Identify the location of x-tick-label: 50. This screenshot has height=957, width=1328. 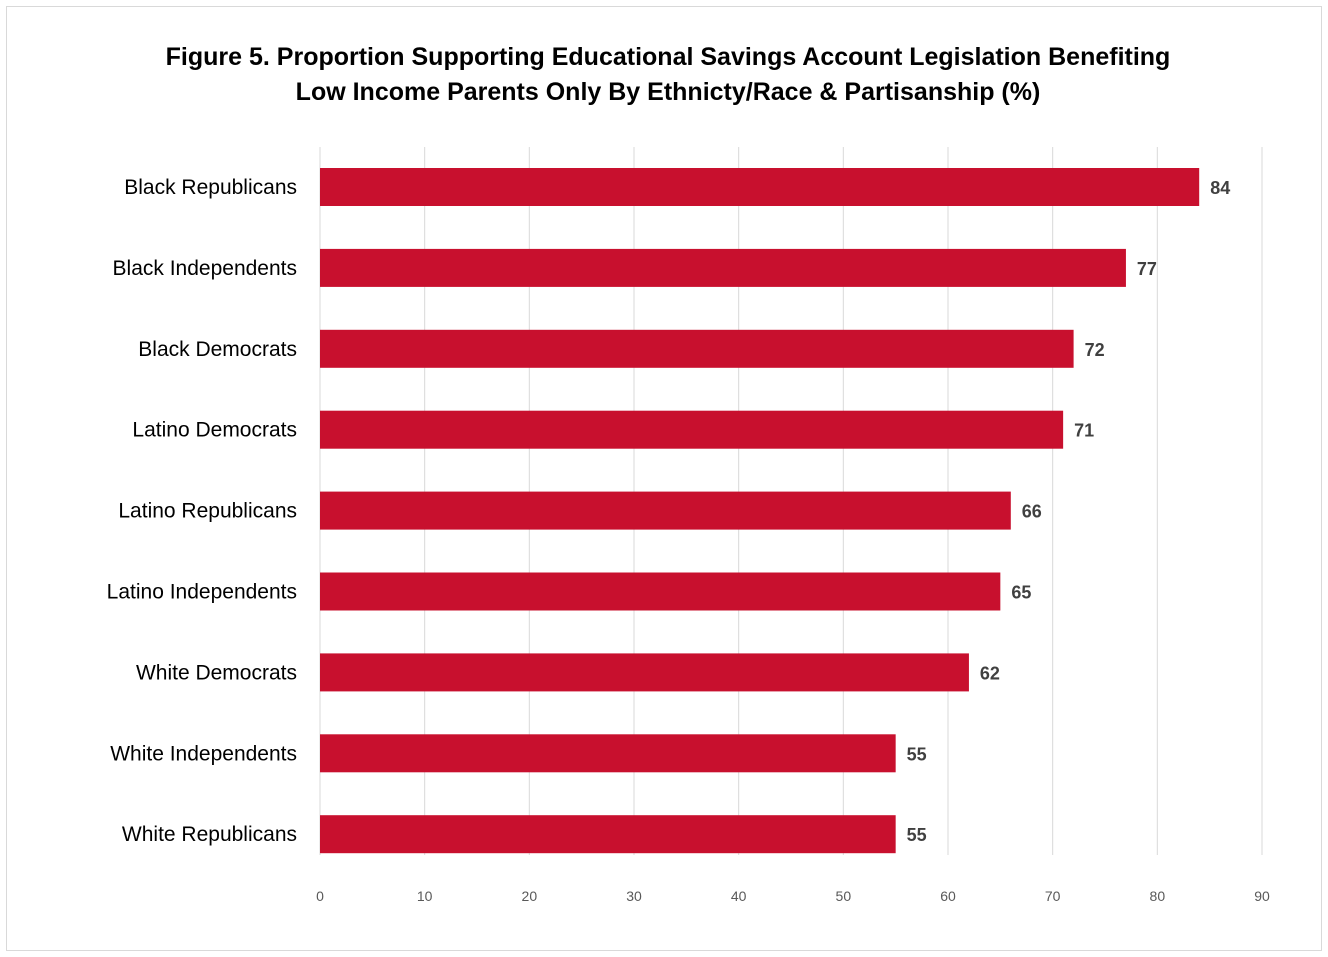
(844, 896).